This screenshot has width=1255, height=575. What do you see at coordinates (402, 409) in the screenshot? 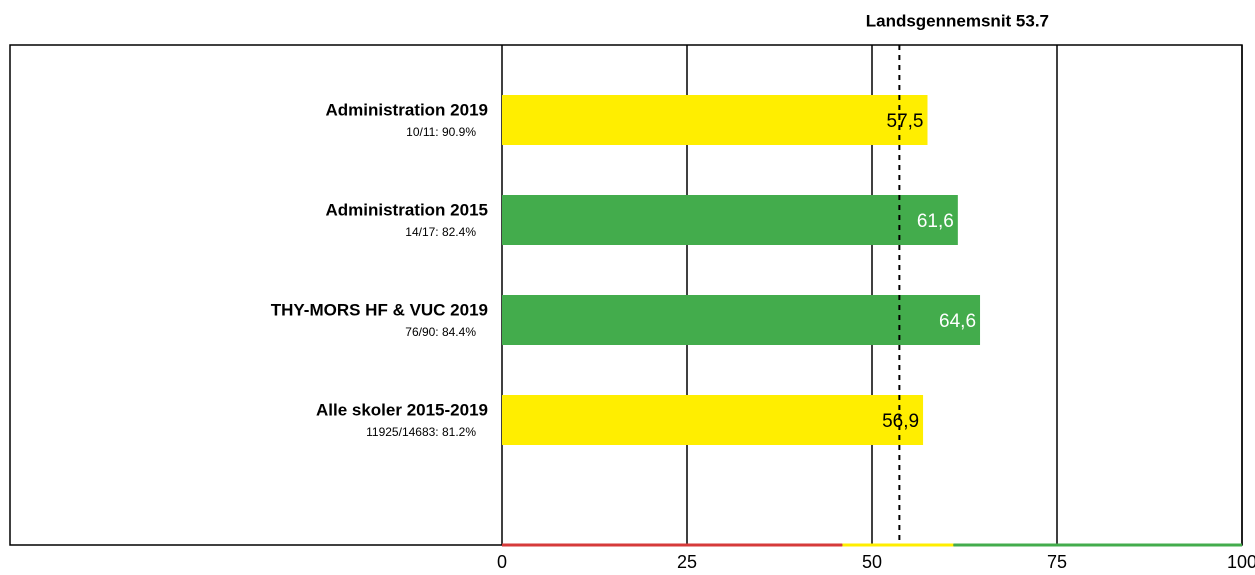
I see `category-label: Alle skoler 2015-2019` at bounding box center [402, 409].